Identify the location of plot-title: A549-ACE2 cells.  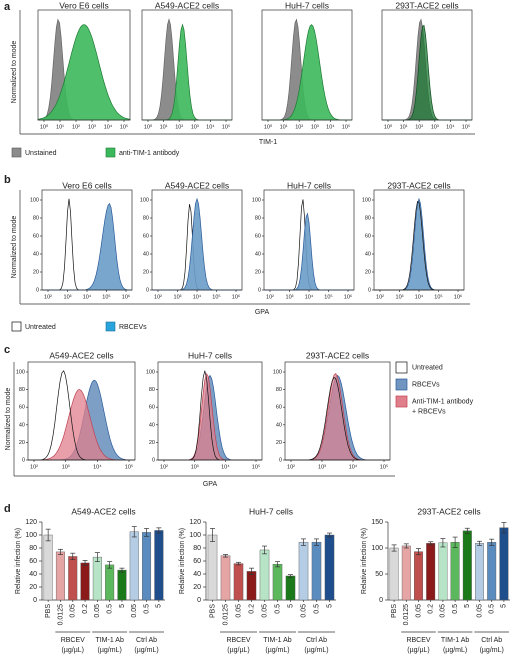
(81, 355).